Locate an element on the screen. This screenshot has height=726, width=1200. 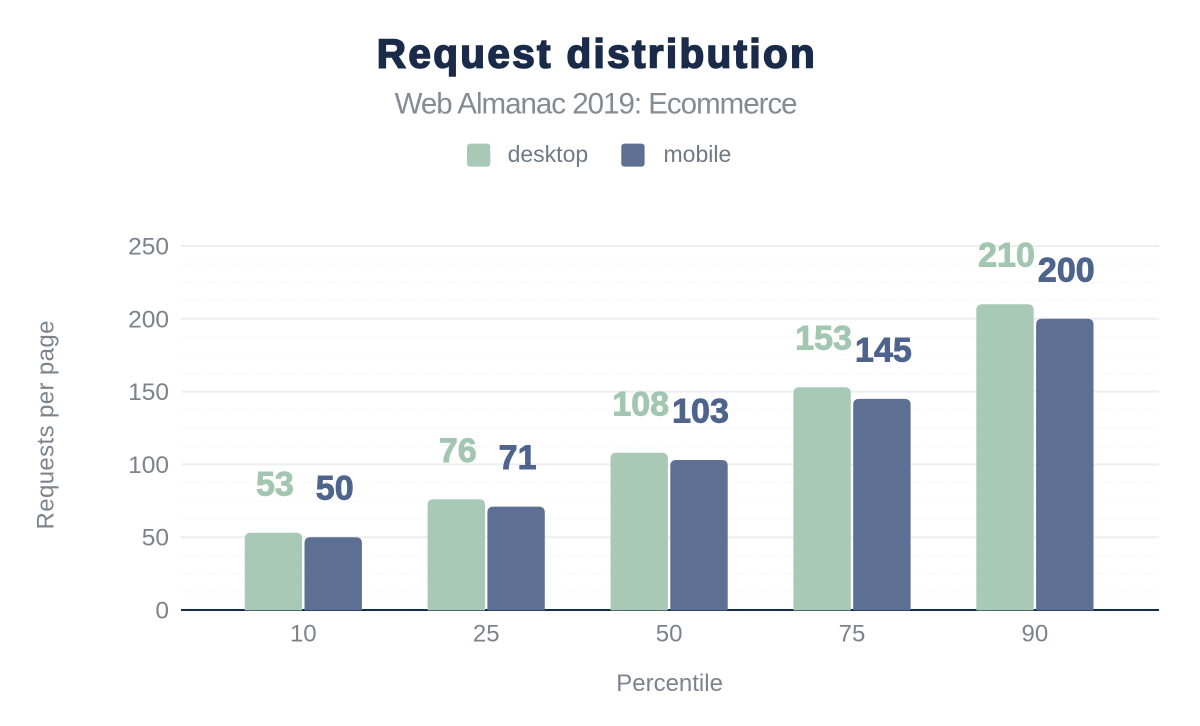
svg-text: Percentile is located at coordinates (669, 683).